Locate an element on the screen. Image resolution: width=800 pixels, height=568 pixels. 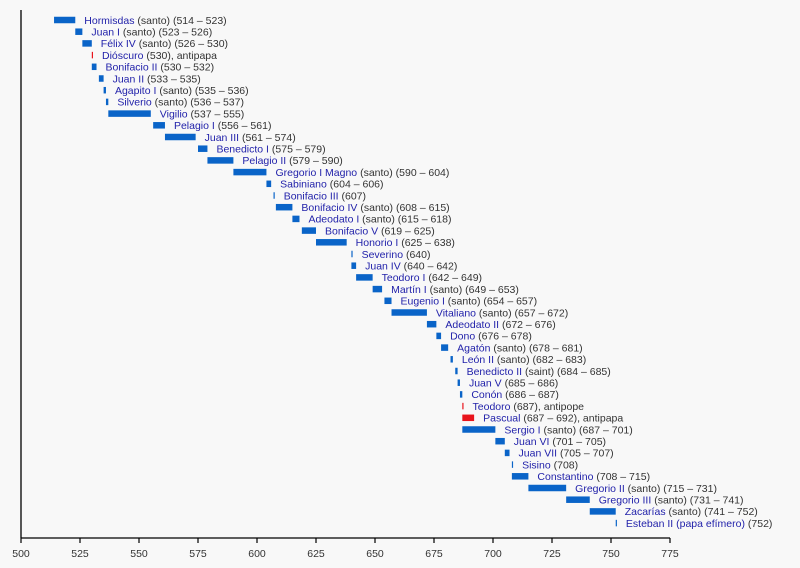
reign-label: Silverio (santo) (536 – 537) is located at coordinates (180, 103).